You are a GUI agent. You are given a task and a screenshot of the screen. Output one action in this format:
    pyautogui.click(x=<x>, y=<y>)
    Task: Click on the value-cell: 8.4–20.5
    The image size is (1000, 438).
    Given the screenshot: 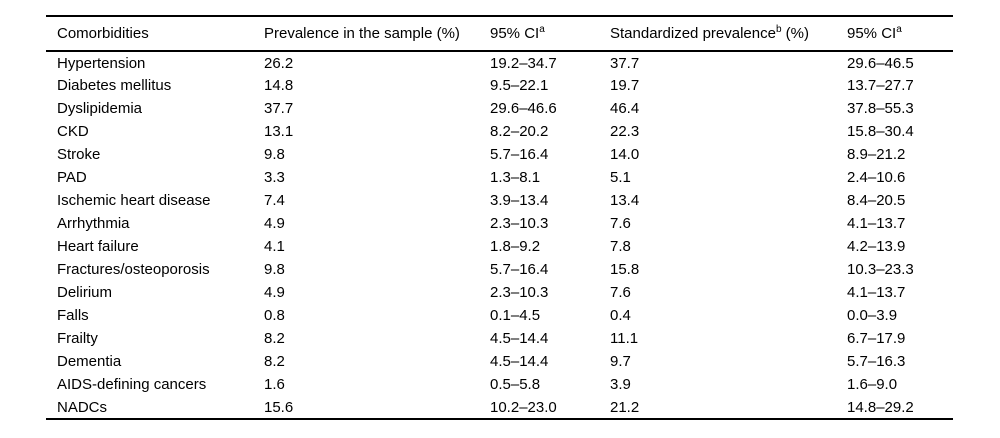 What is the action you would take?
    pyautogui.click(x=876, y=200)
    